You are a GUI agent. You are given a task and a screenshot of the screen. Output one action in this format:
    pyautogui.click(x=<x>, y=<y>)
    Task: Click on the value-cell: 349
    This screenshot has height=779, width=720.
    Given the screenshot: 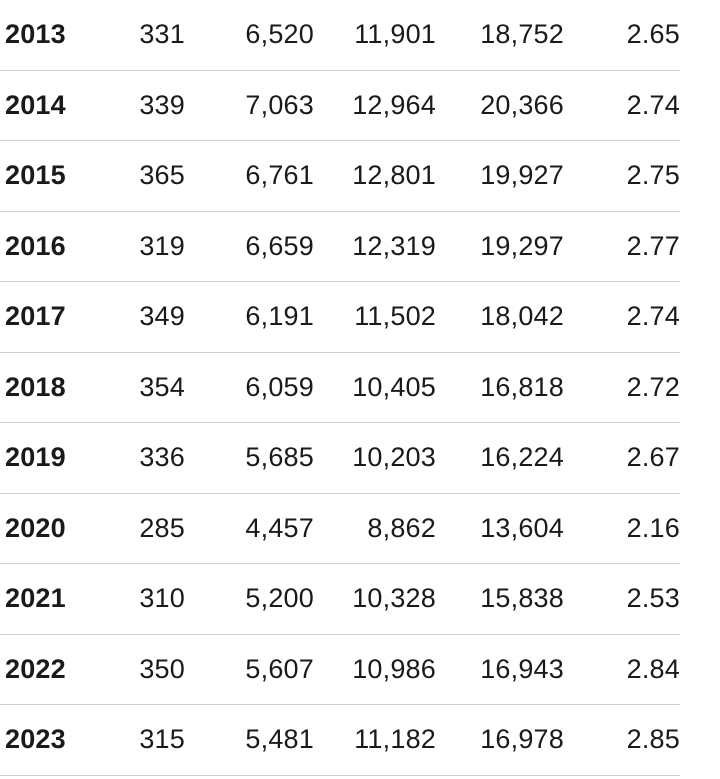 What is the action you would take?
    pyautogui.click(x=162, y=316)
    